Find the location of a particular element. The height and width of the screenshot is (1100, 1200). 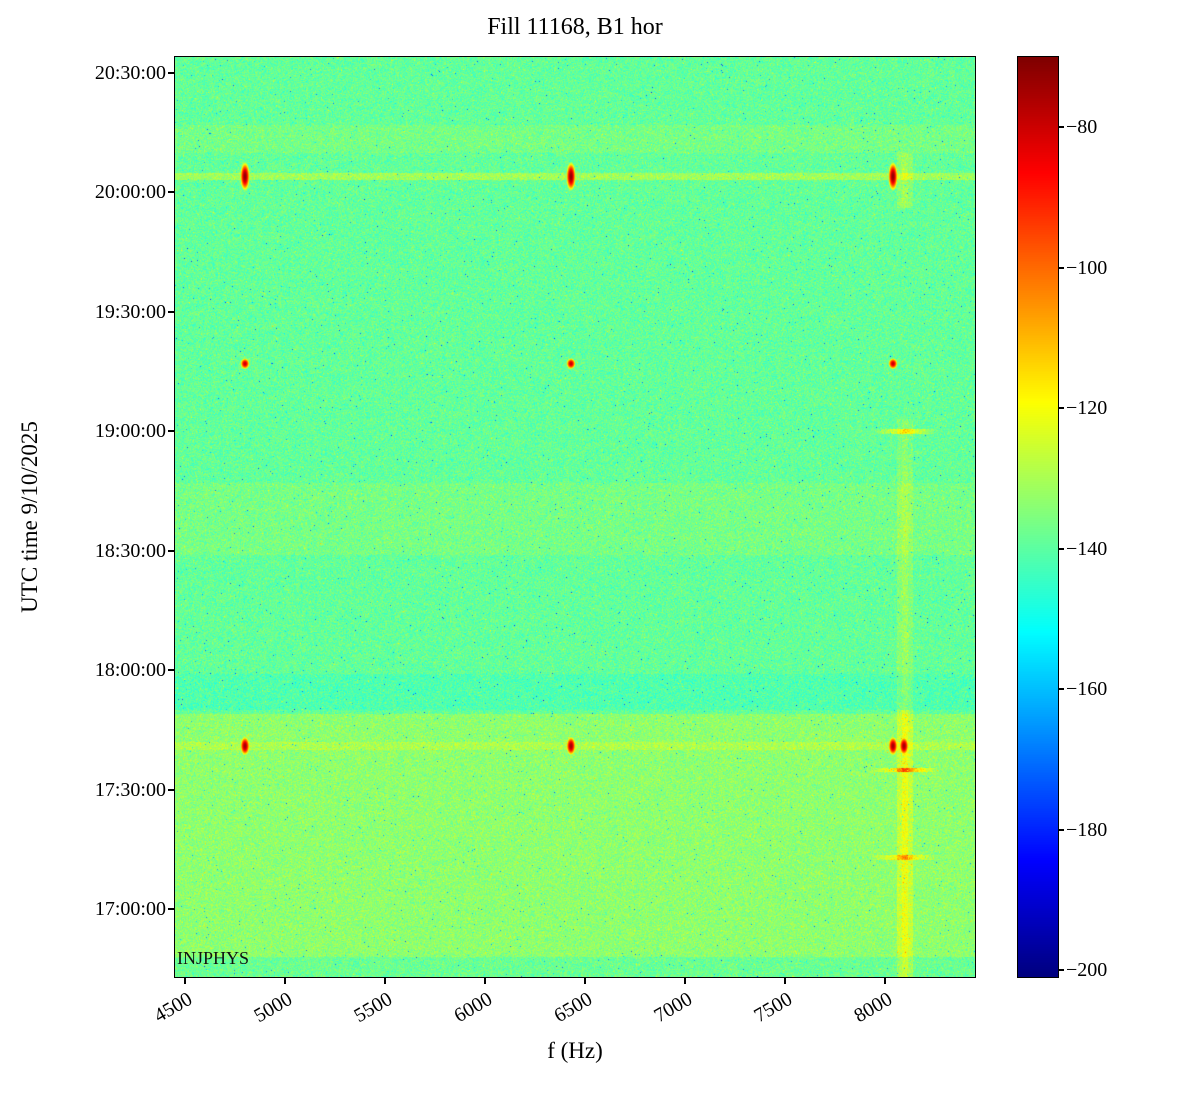

colorbar-frame is located at coordinates (1038, 517).